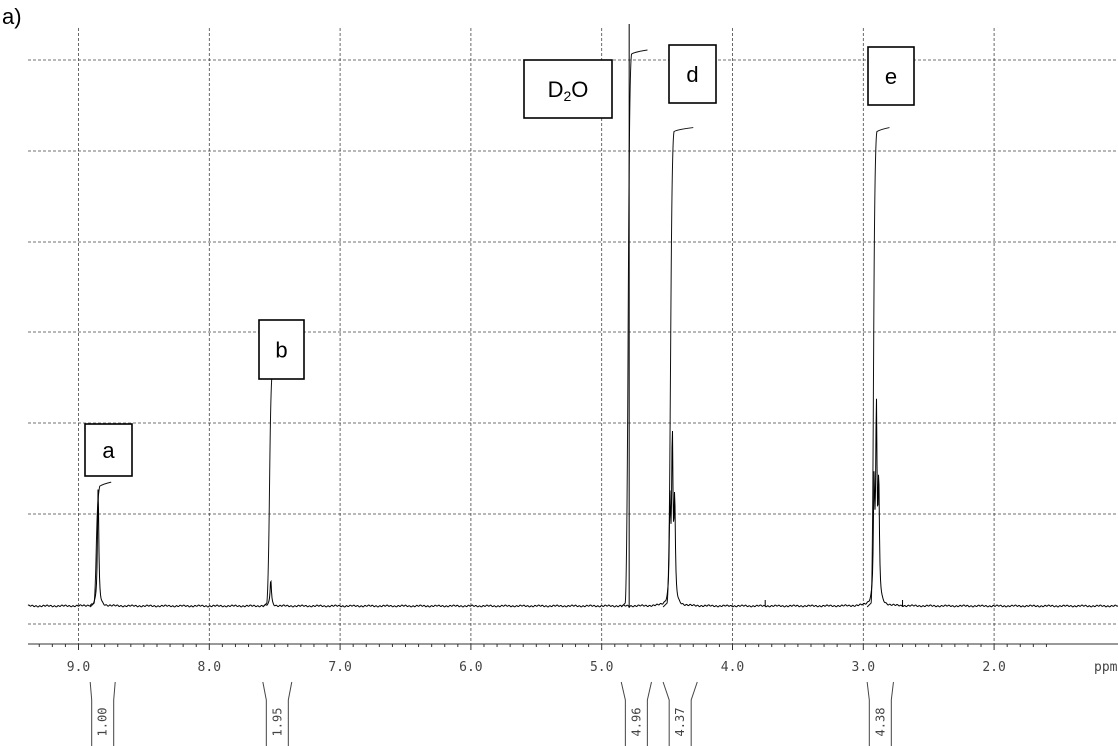 The height and width of the screenshot is (746, 1118). I want to click on integral-value: 4.96, so click(636, 722).